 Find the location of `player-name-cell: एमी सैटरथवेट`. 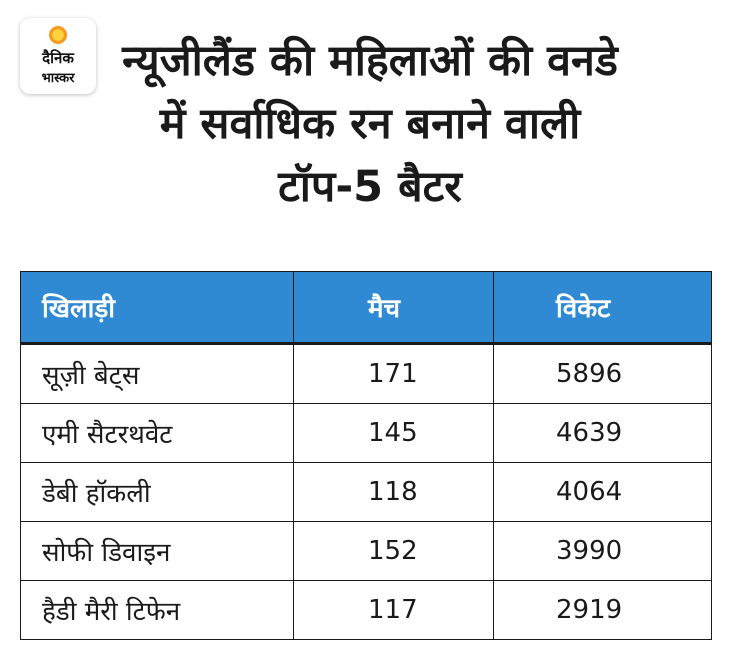

player-name-cell: एमी सैटरथवेट is located at coordinates (157, 433).